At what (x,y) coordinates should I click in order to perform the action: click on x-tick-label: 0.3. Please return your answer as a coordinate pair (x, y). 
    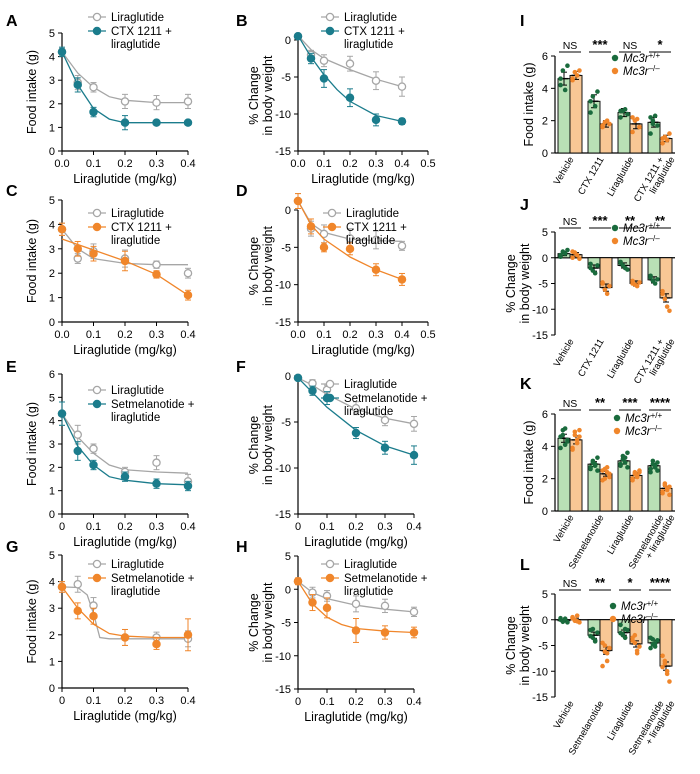
    Looking at the image, I should click on (156, 527).